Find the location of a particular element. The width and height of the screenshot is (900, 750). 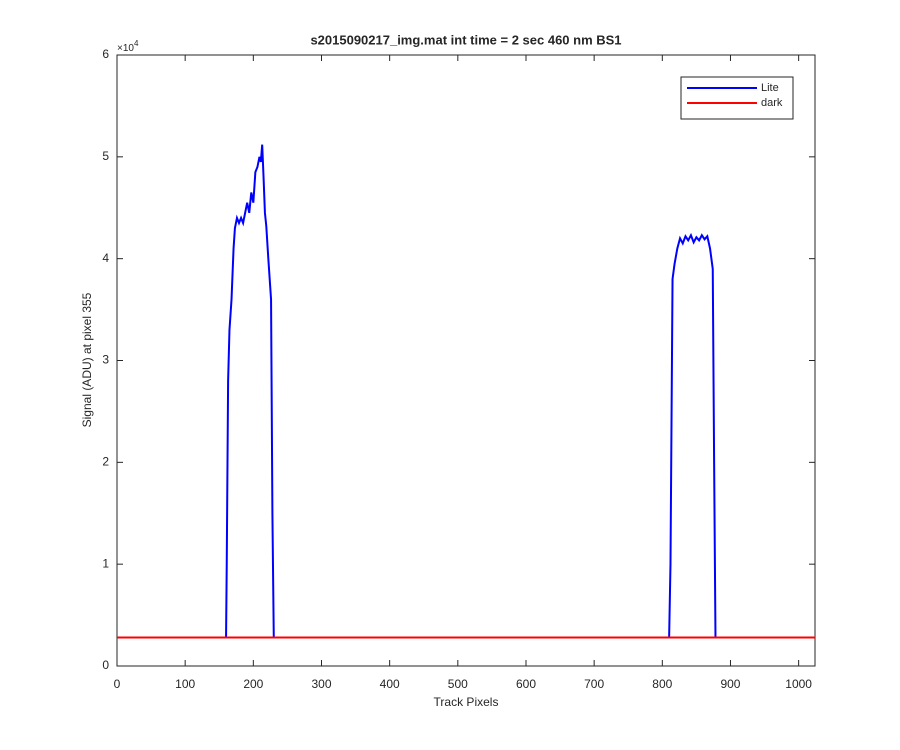

legend-label: Lite is located at coordinates (770, 88).